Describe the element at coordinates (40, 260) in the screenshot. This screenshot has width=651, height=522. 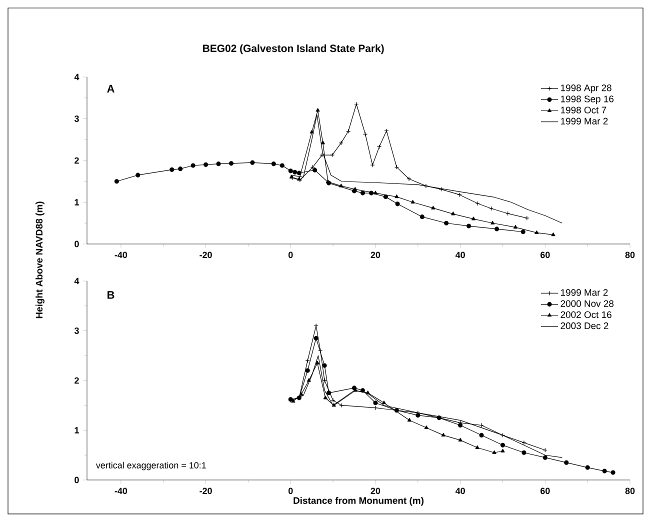
I see `y-axis-title: Height Above NAVD88 (m)` at that location.